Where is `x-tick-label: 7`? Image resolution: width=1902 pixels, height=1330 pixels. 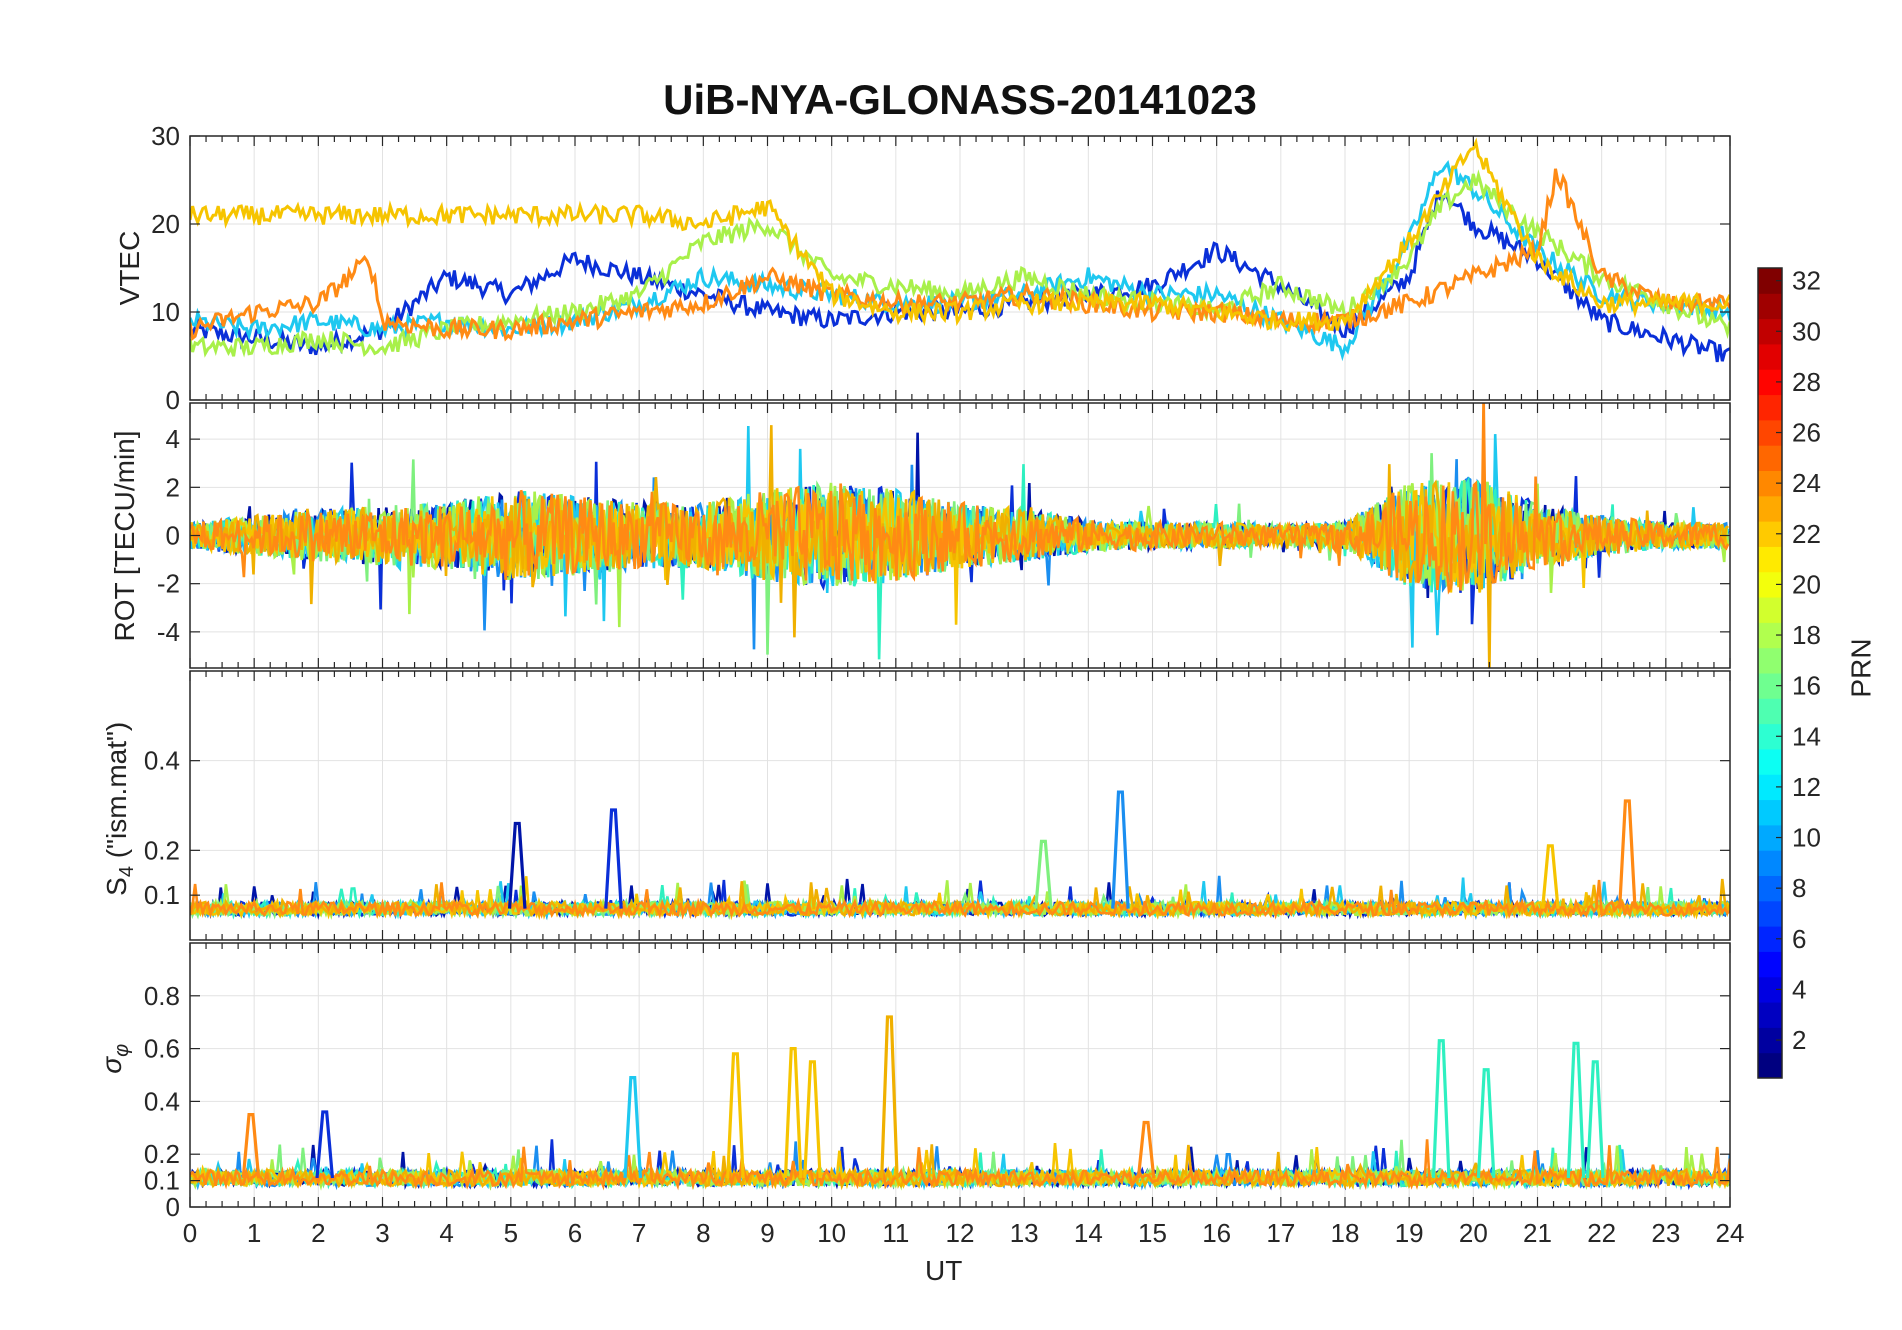 x-tick-label: 7 is located at coordinates (639, 1233).